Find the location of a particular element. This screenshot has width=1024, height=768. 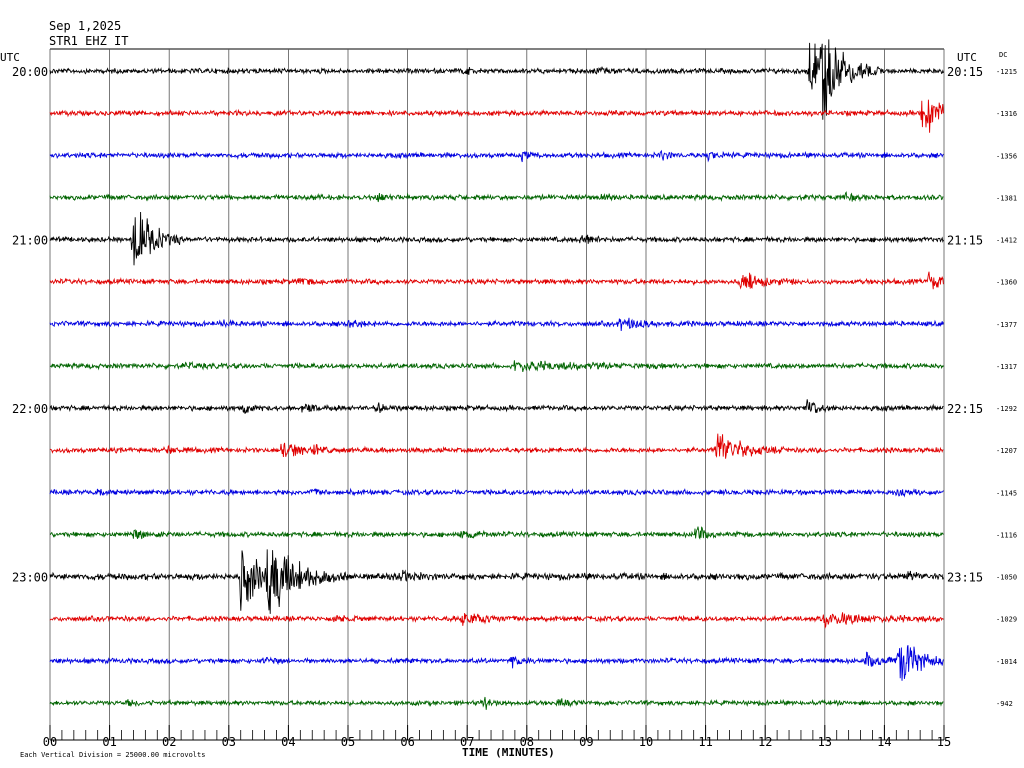

x-tick-label: 03 is located at coordinates (229, 742).